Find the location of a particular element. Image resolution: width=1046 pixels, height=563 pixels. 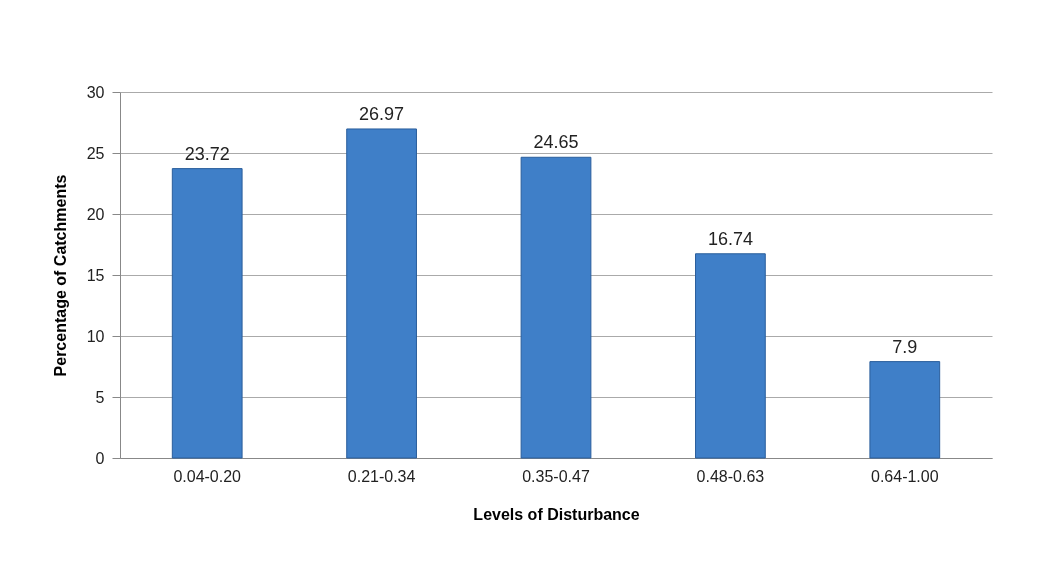

y-tick-label: 25 is located at coordinates (95, 153).